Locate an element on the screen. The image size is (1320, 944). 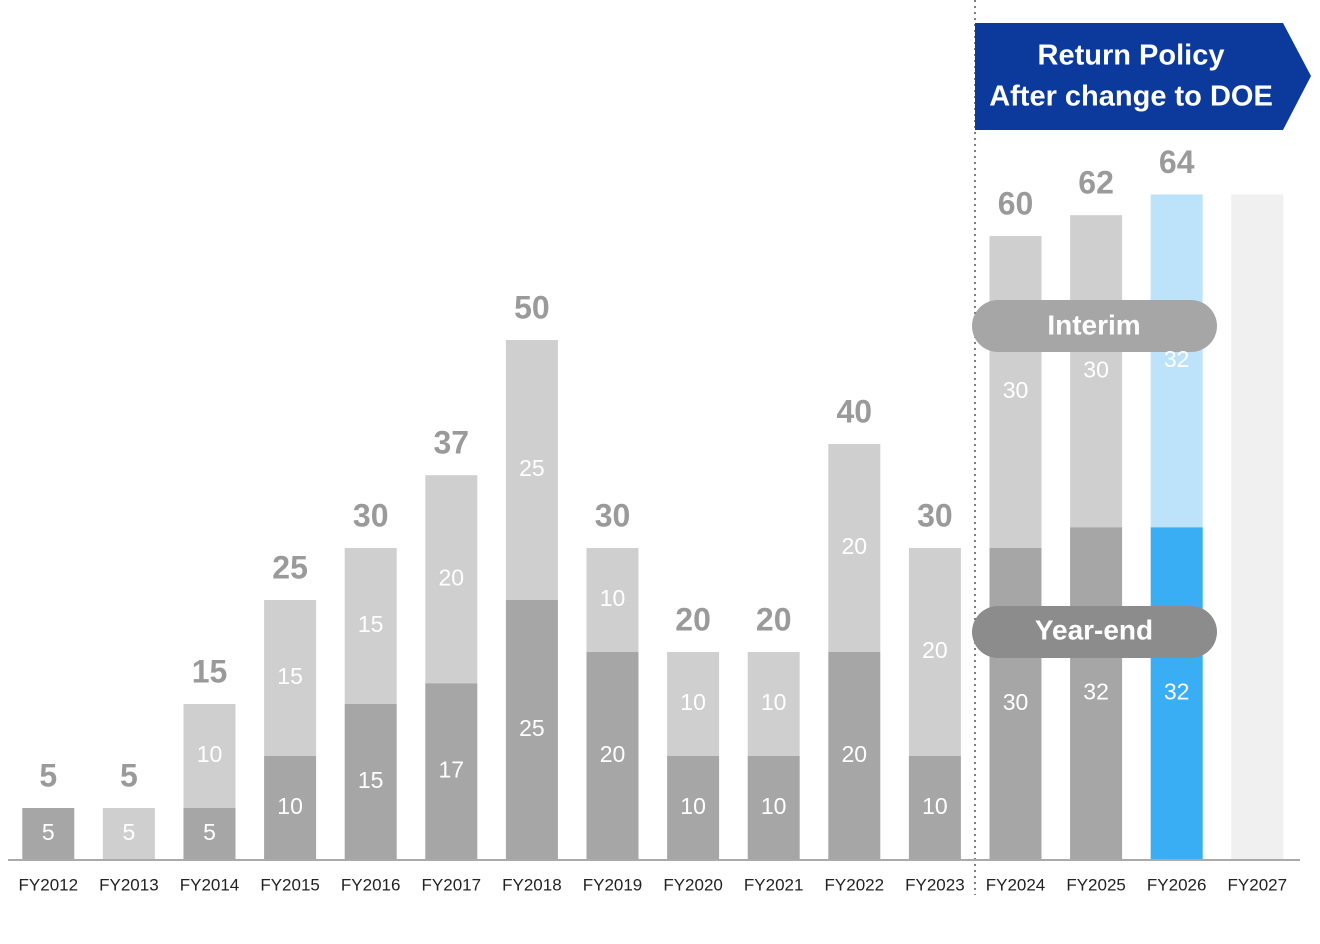
x-tick-label: FY2014 is located at coordinates (210, 884).